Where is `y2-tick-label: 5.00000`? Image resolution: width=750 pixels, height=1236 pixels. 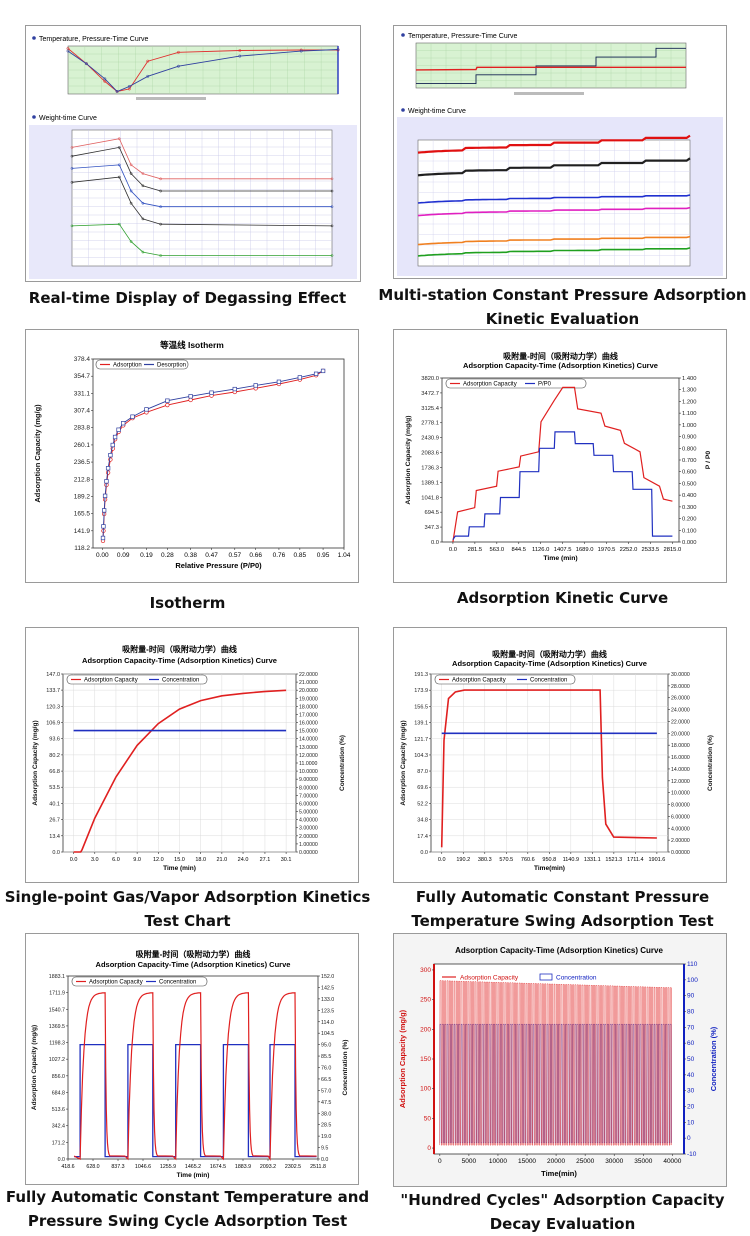
y2-tick-label: 5.00000 is located at coordinates (308, 813).